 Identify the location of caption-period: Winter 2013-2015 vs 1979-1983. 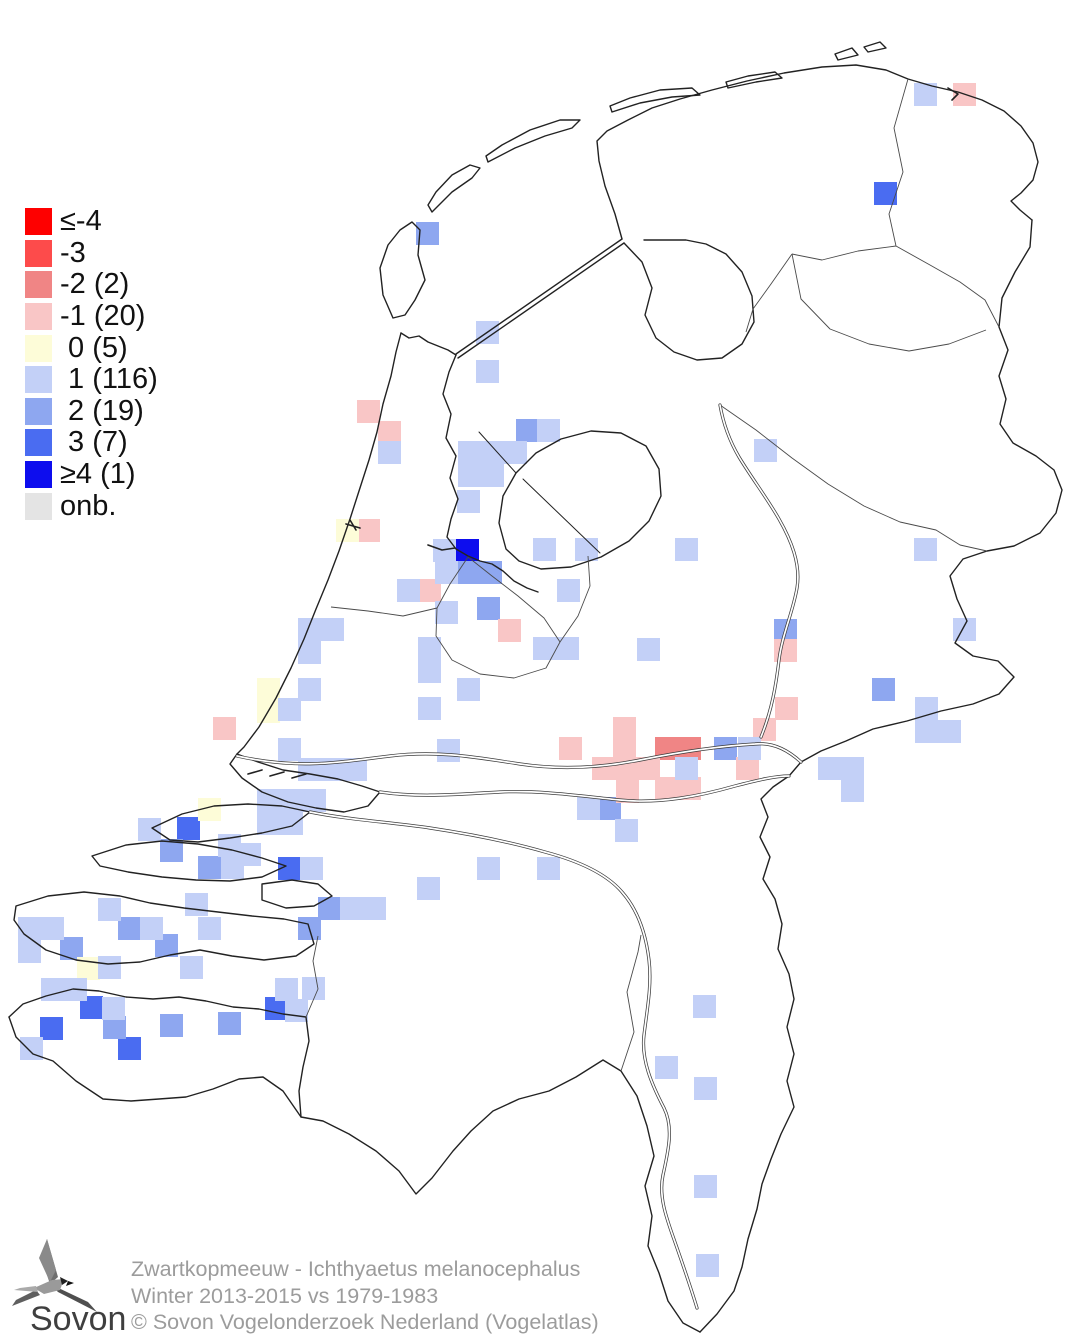
(285, 1295).